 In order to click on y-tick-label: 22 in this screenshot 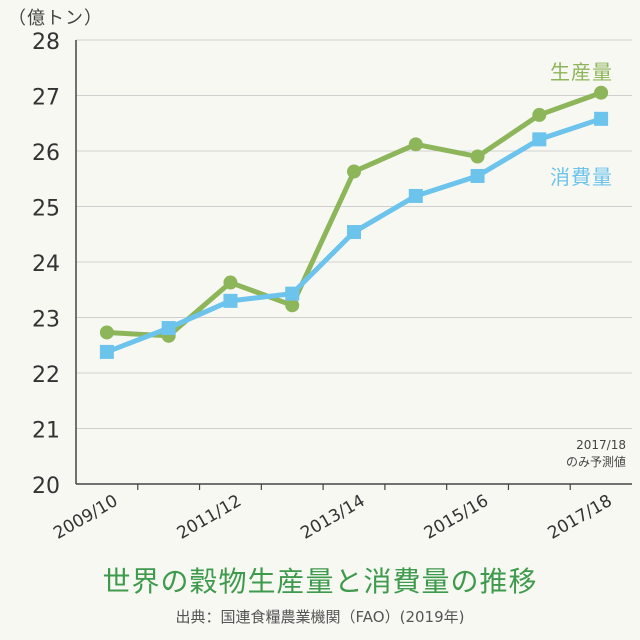, I will do `click(46, 375)`.